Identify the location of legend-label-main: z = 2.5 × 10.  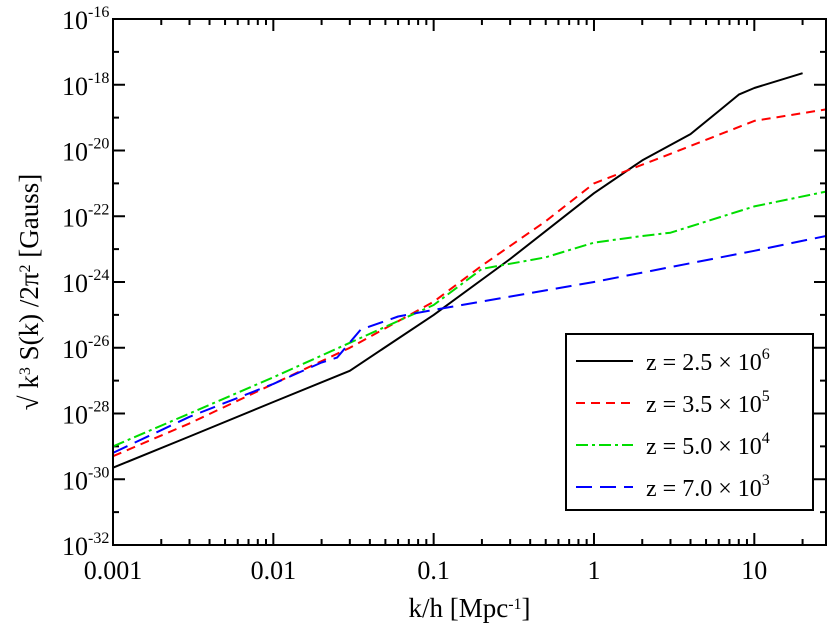
(704, 363).